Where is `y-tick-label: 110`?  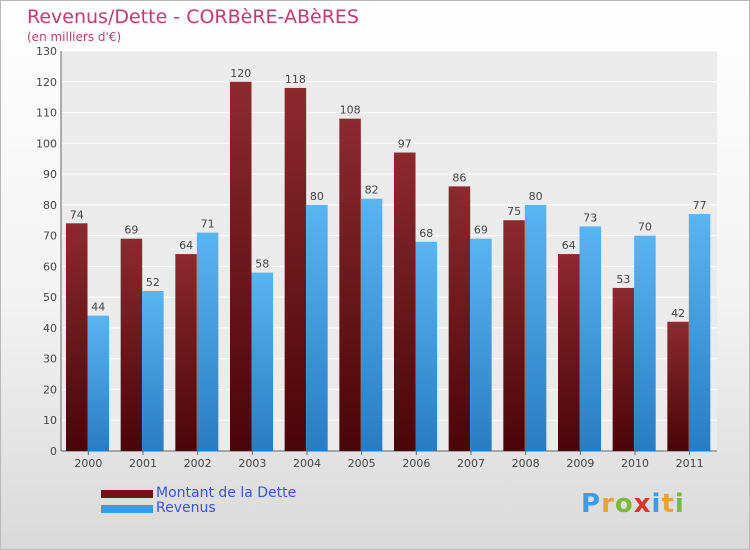 y-tick-label: 110 is located at coordinates (46, 113).